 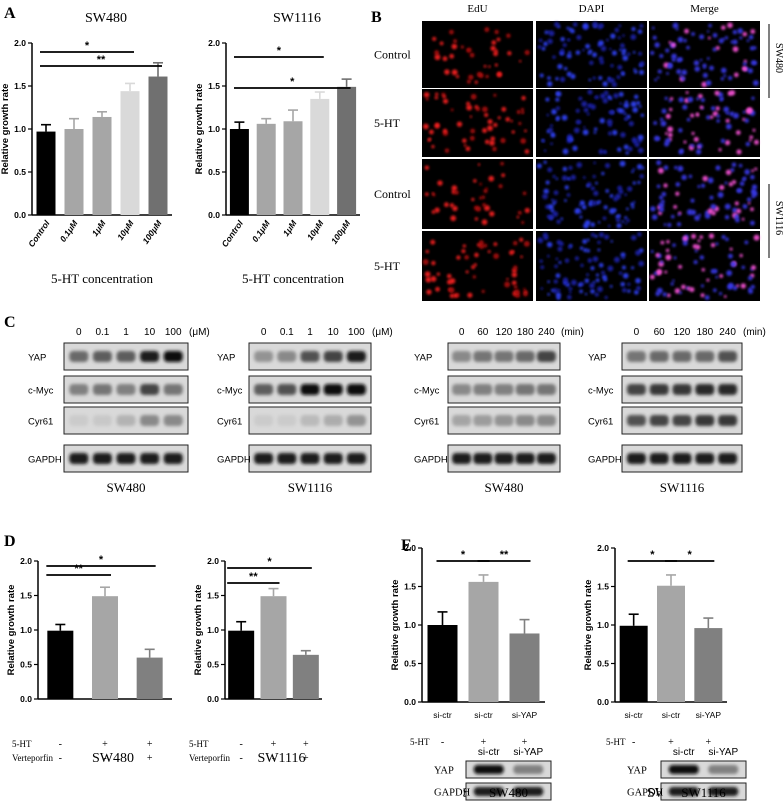 What do you see at coordinates (477, 123) in the screenshot?
I see `microscopy-image` at bounding box center [477, 123].